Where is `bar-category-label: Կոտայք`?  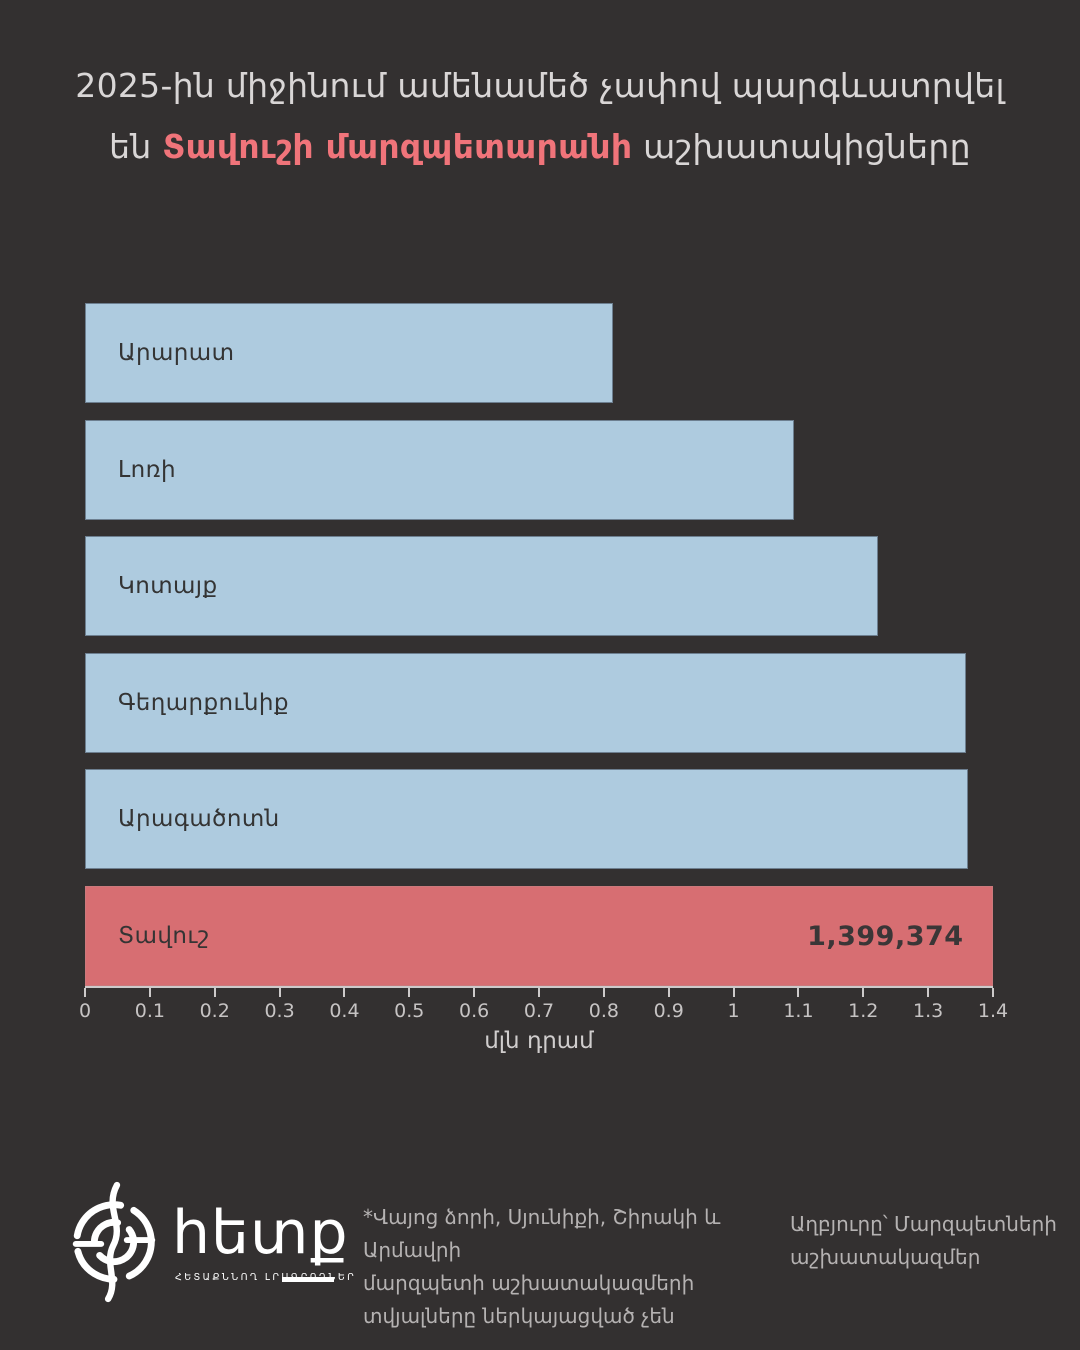 bar-category-label: Կոտայք is located at coordinates (168, 586).